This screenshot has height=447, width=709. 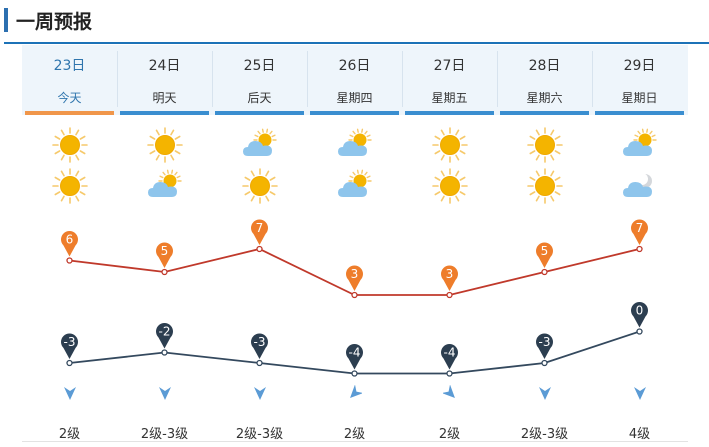 What do you see at coordinates (356, 43) in the screenshot?
I see `title-divider` at bounding box center [356, 43].